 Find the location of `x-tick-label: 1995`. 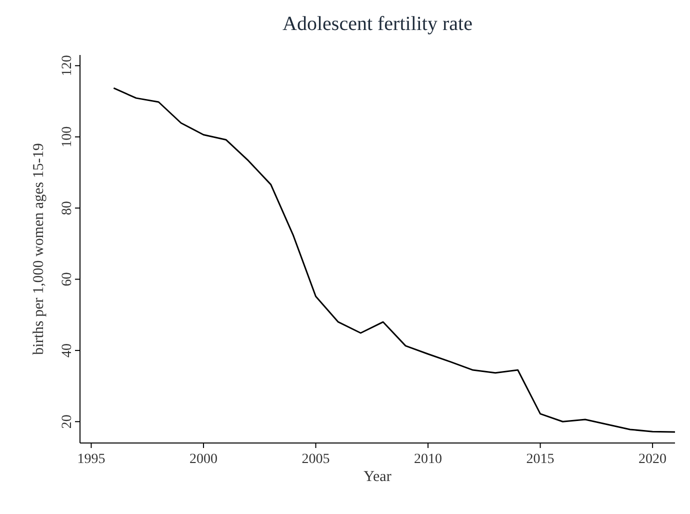

x-tick-label: 1995 is located at coordinates (91, 459).